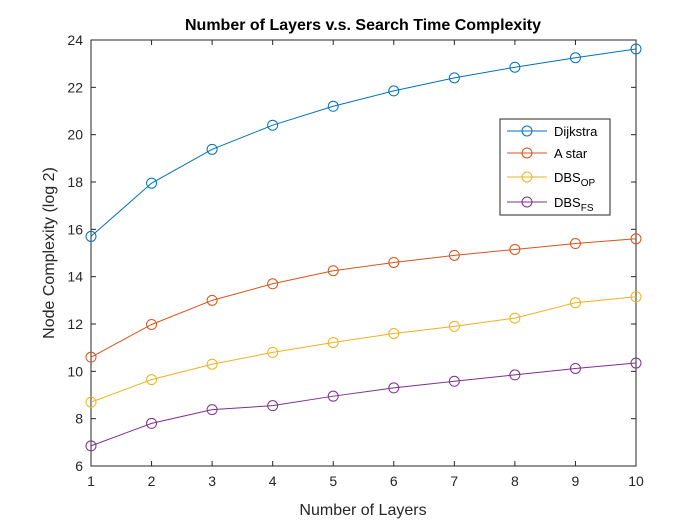 Image resolution: width=700 pixels, height=525 pixels. I want to click on x-tick-label: 7, so click(454, 481).